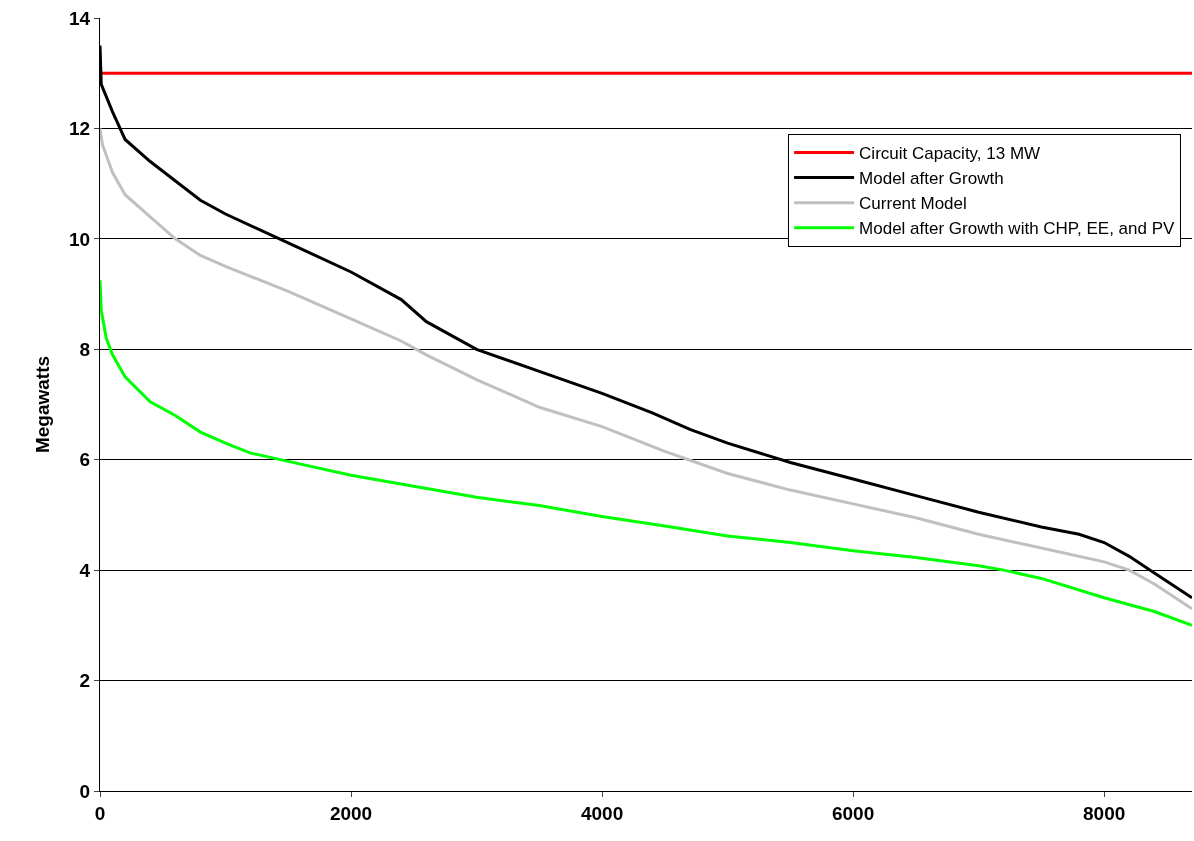 The image size is (1194, 841). I want to click on legend-label: Current Model, so click(913, 204).